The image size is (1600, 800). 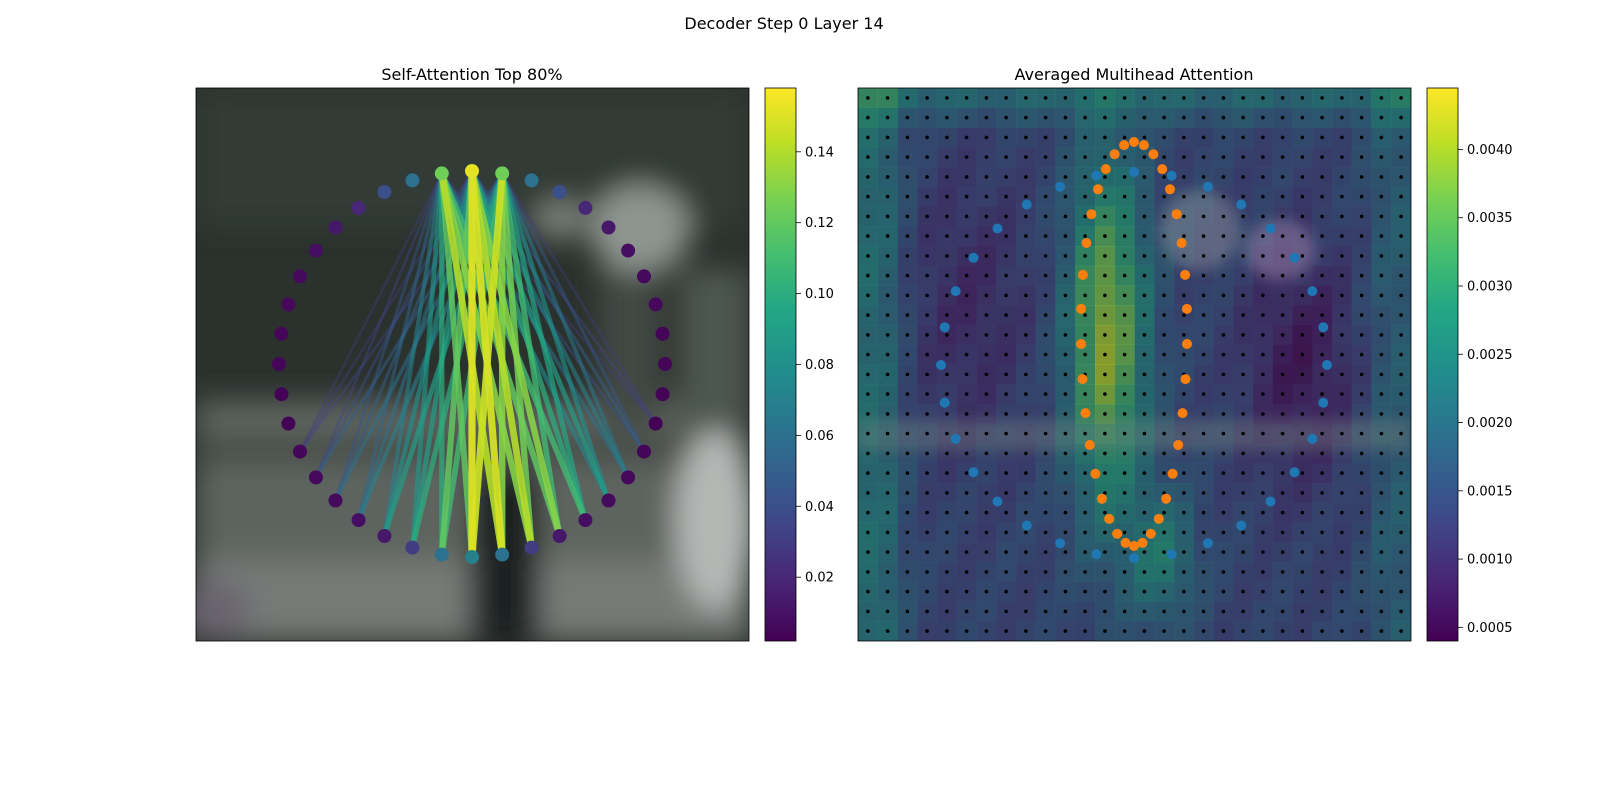 I want to click on colorbar-tick-label: 0.02, so click(x=819, y=578).